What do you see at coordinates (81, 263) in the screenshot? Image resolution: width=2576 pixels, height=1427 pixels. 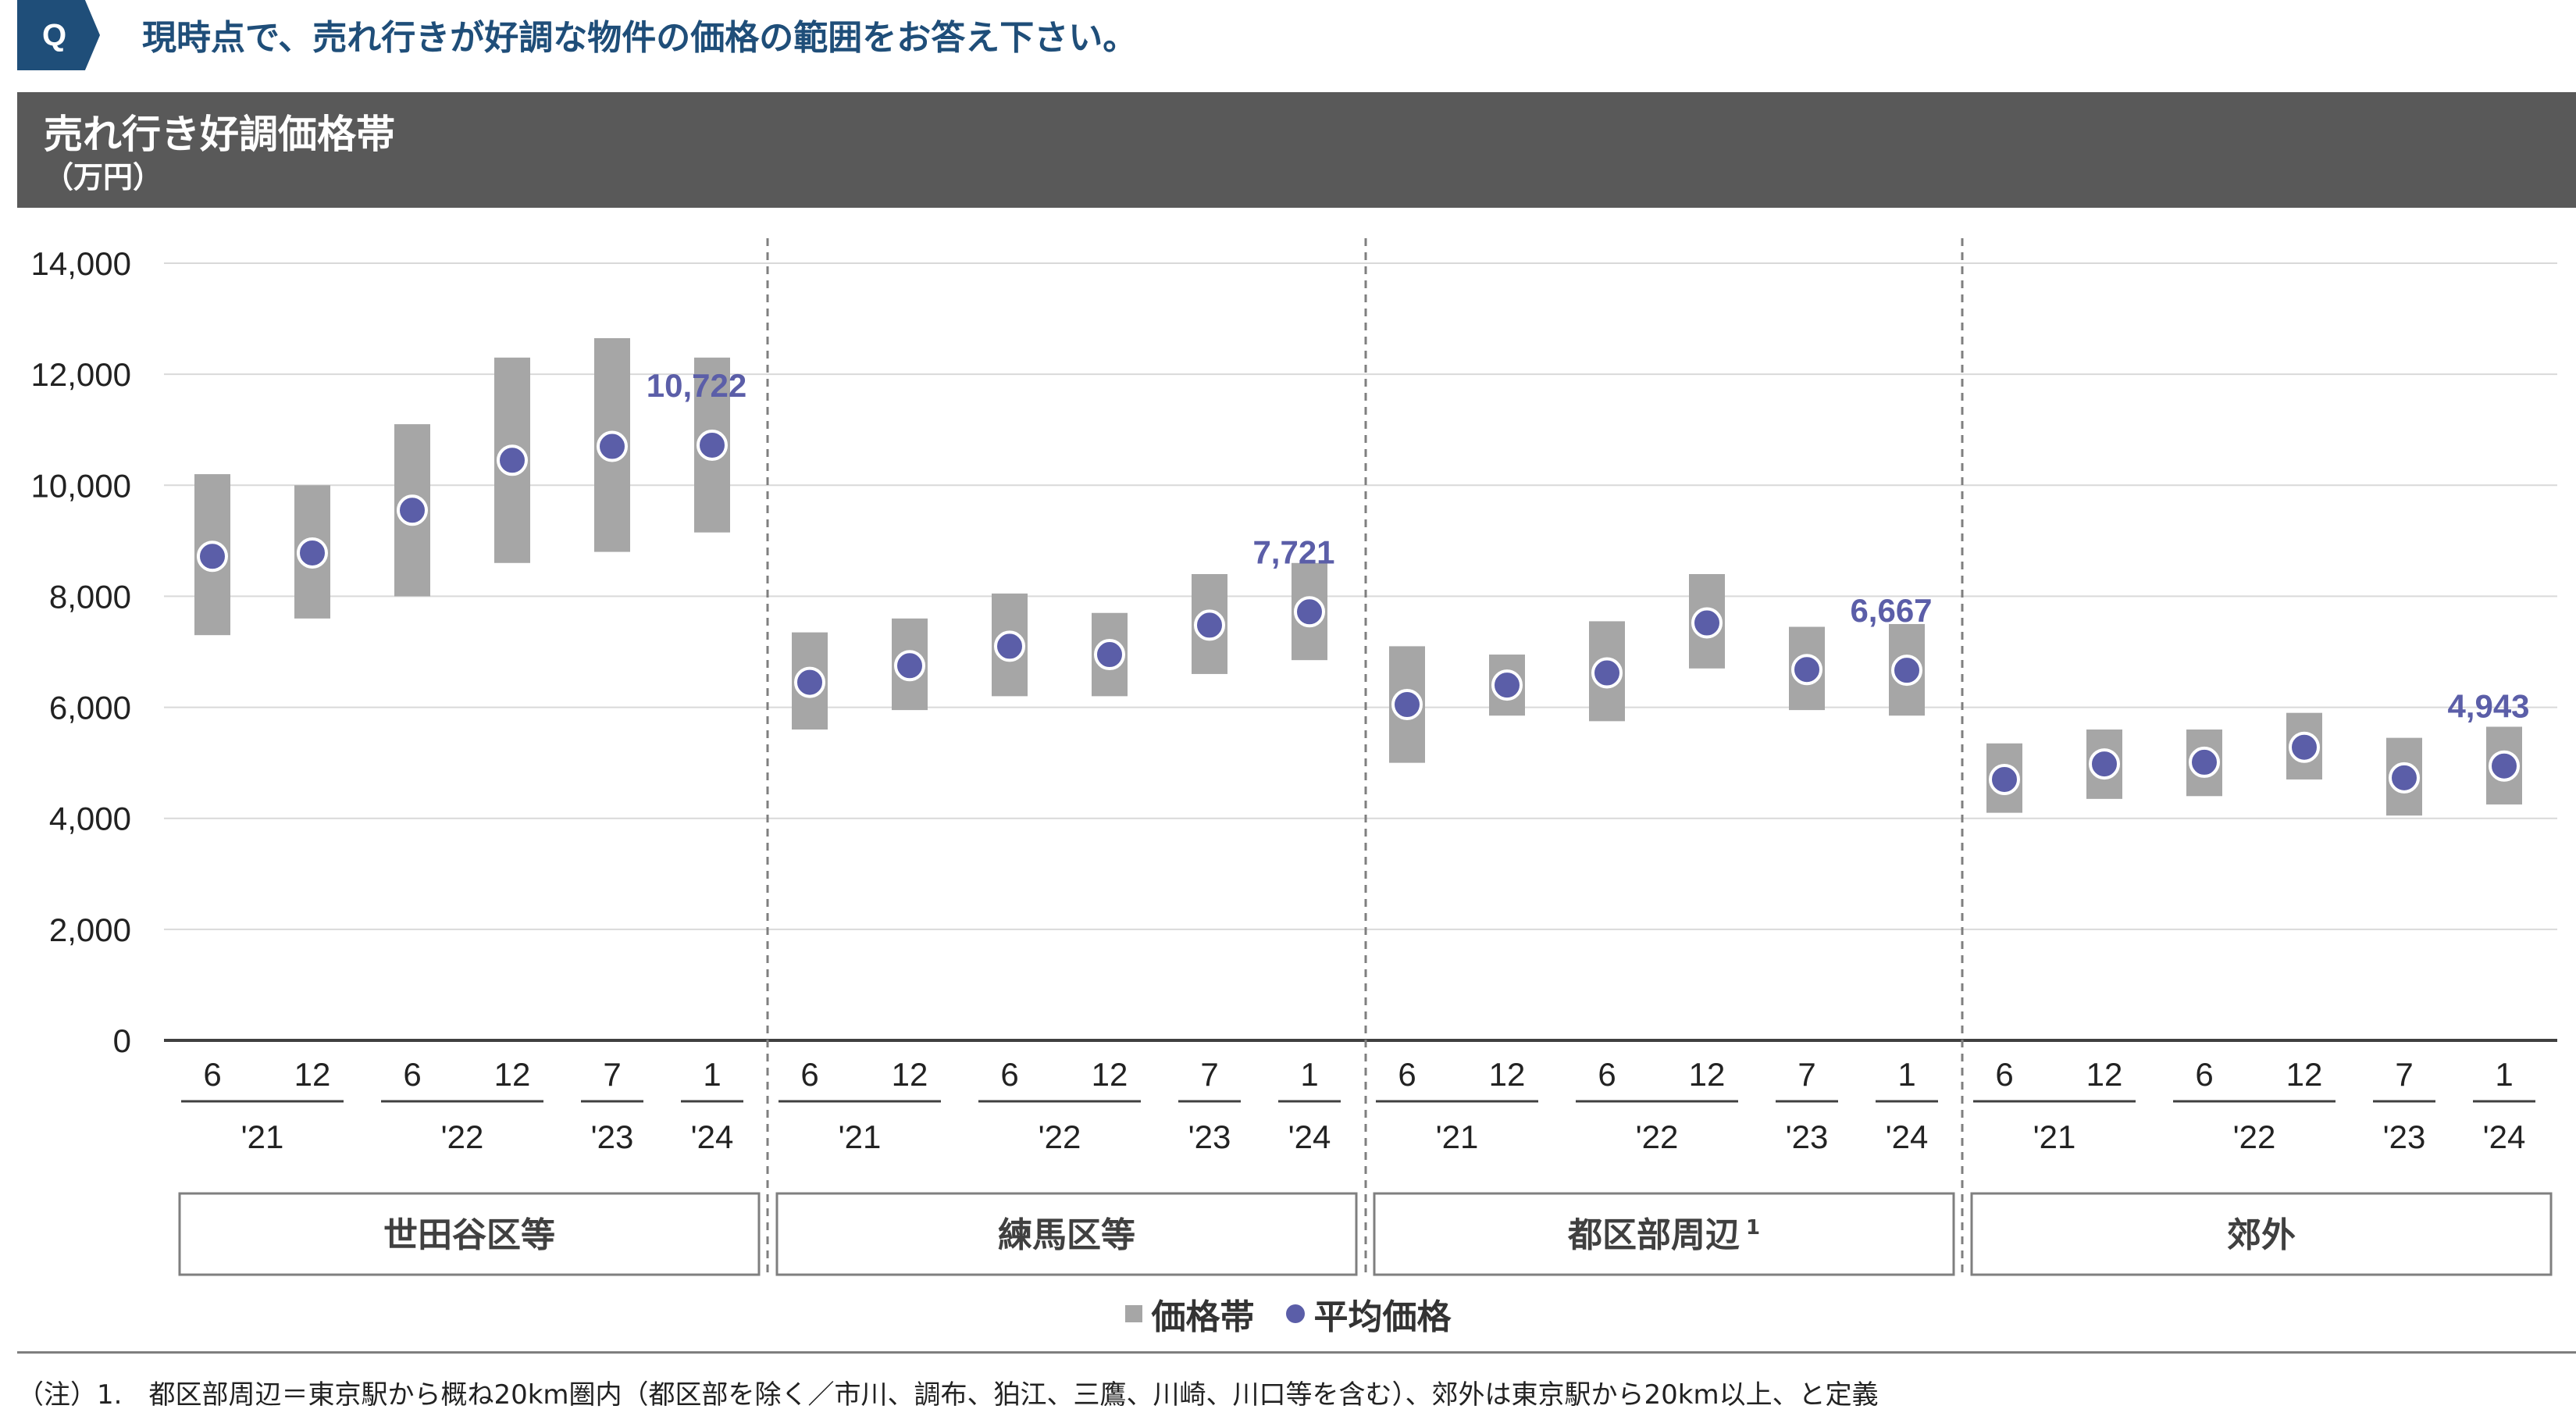 I see `y-tick-label: 14,000` at bounding box center [81, 263].